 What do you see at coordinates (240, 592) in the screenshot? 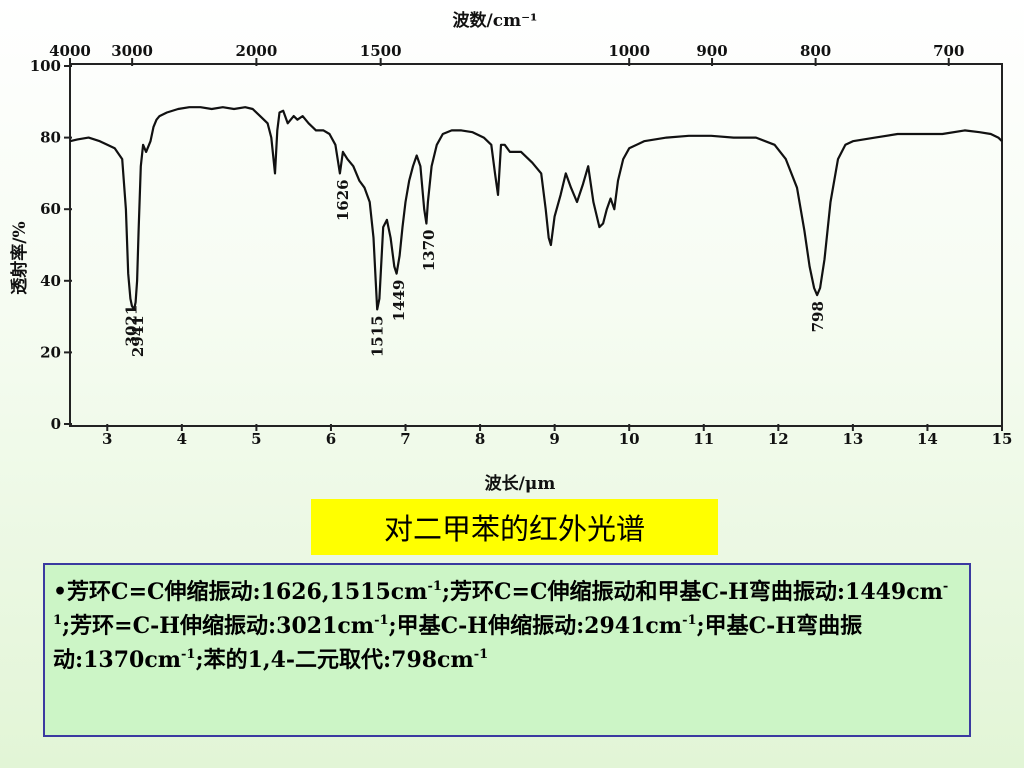
I see `description-text: •芳环C=C伸缩振动:1626,1515cm` at bounding box center [240, 592].